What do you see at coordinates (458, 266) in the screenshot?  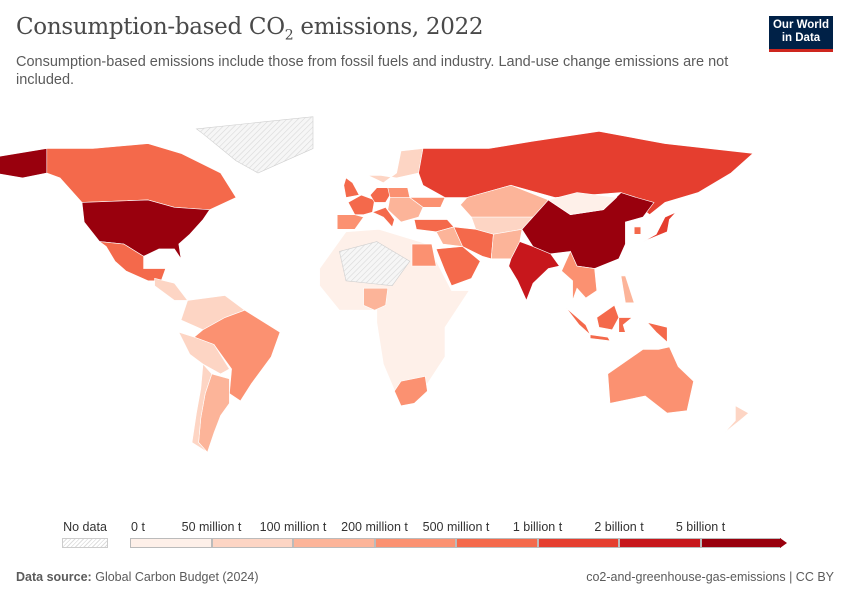 I see `country-saudi-arabia` at bounding box center [458, 266].